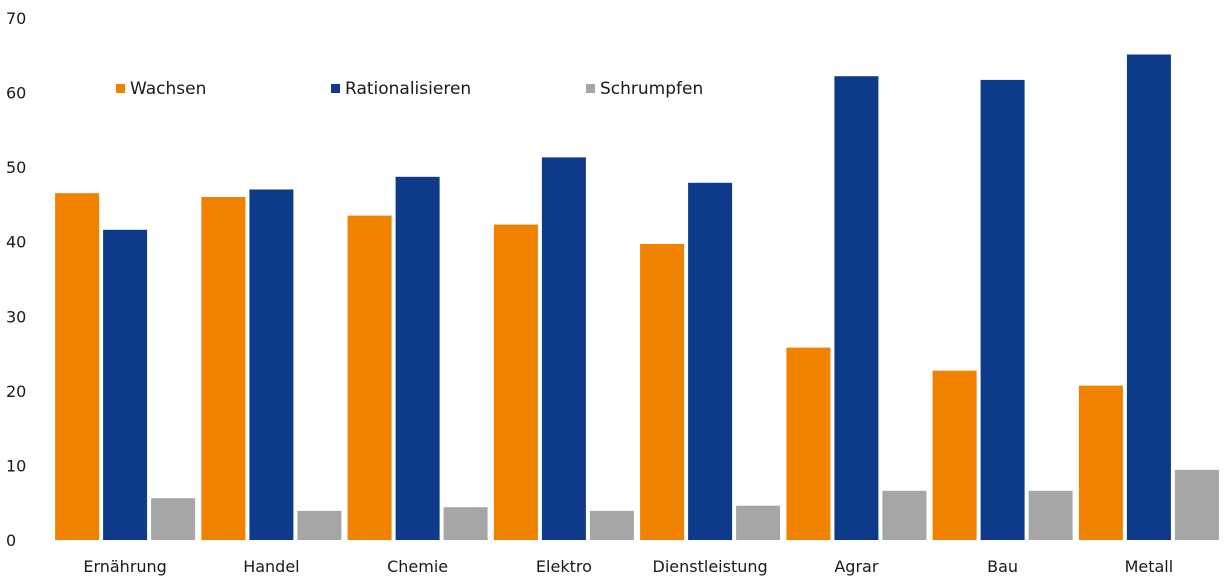  I want to click on y-tick-label-20: 20, so click(16, 391).